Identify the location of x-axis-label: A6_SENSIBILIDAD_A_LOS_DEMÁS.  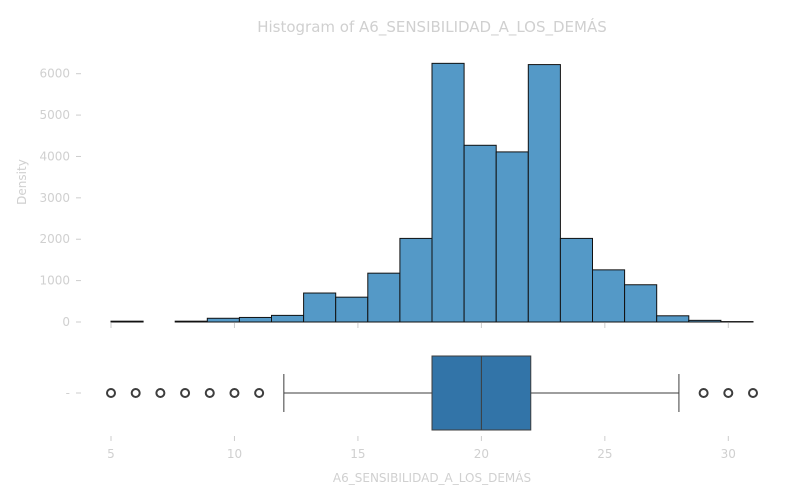
(432, 477).